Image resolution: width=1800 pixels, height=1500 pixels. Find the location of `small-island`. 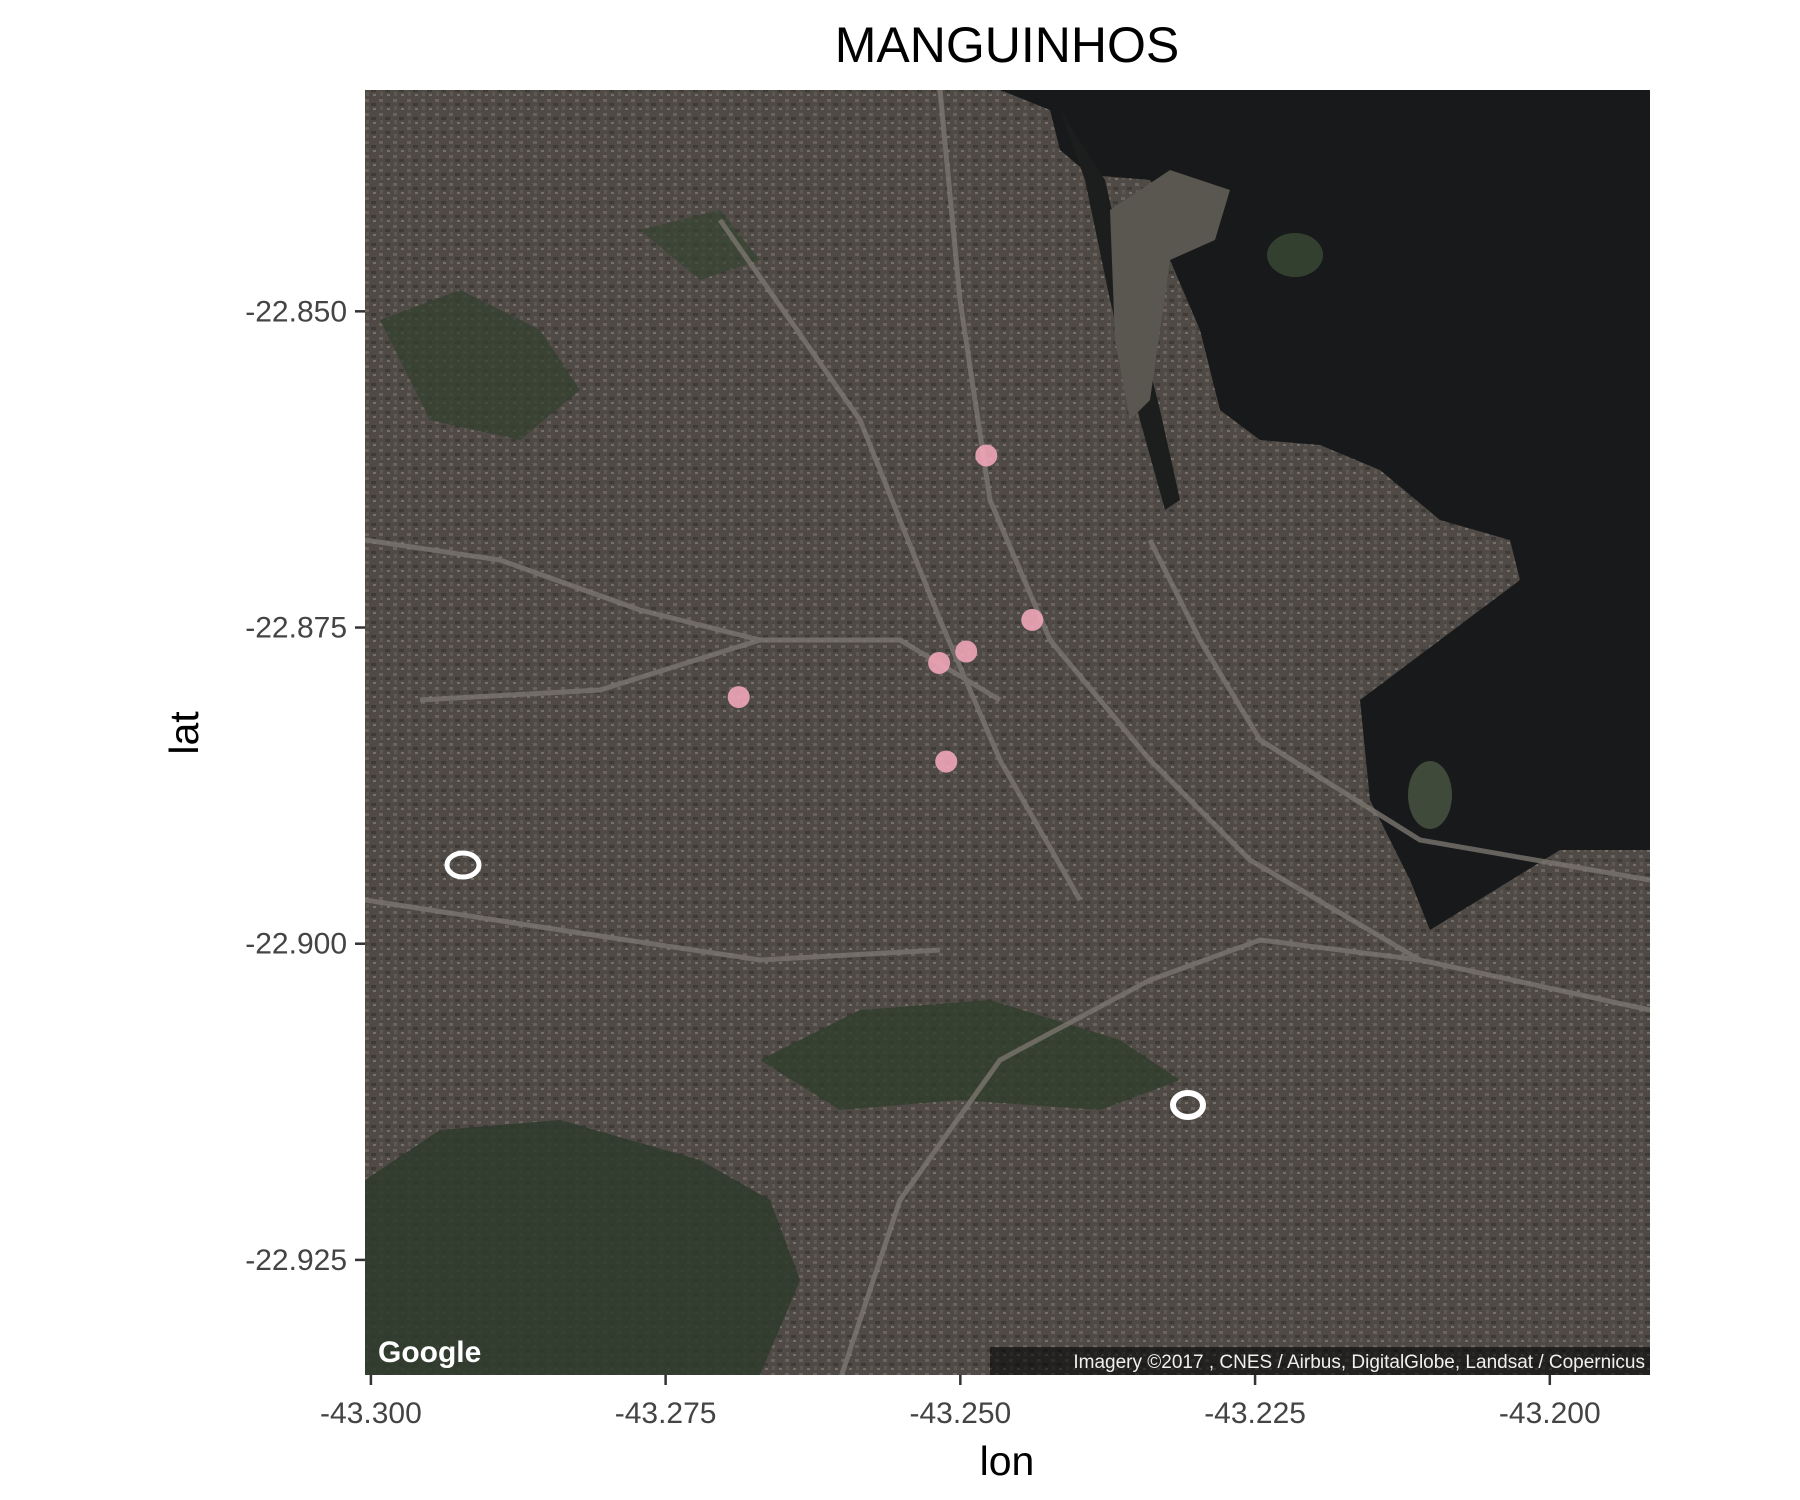

small-island is located at coordinates (1430, 795).